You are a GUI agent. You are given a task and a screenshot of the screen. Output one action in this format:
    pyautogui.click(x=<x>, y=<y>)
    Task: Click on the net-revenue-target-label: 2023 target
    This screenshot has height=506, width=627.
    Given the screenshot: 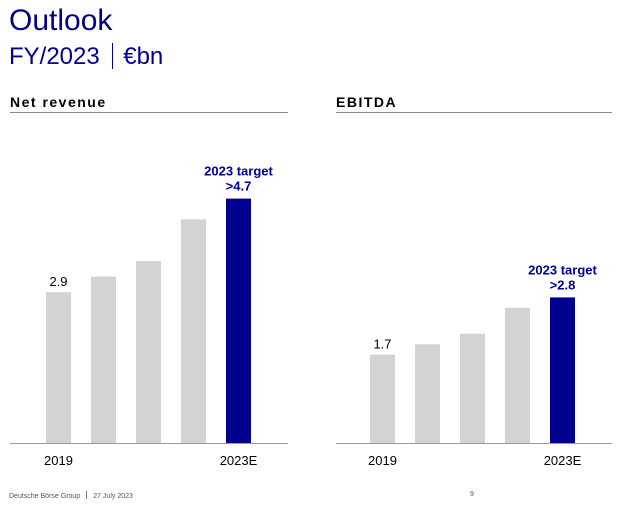 What is the action you would take?
    pyautogui.click(x=238, y=171)
    